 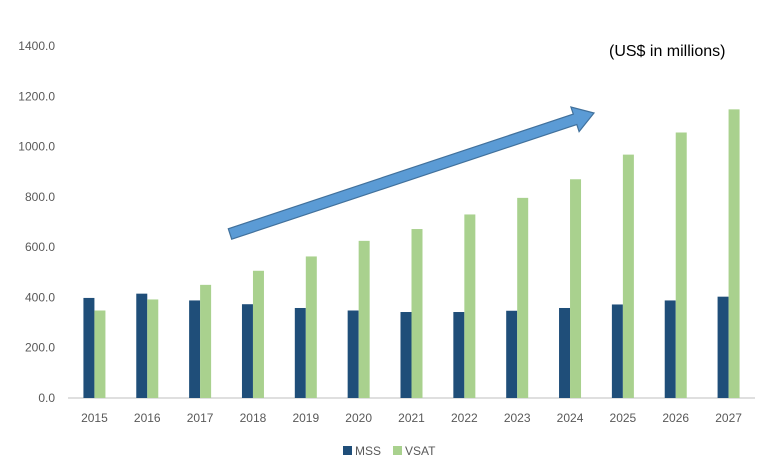 I want to click on bar-vsat-2019, so click(x=311, y=327).